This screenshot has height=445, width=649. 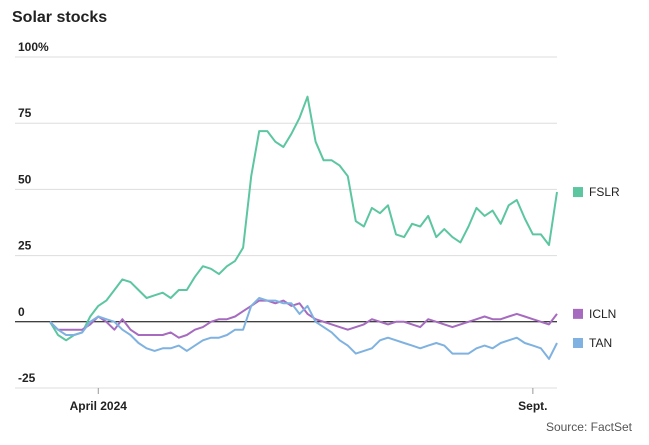 I want to click on y-tick-label: 0, so click(x=21, y=312).